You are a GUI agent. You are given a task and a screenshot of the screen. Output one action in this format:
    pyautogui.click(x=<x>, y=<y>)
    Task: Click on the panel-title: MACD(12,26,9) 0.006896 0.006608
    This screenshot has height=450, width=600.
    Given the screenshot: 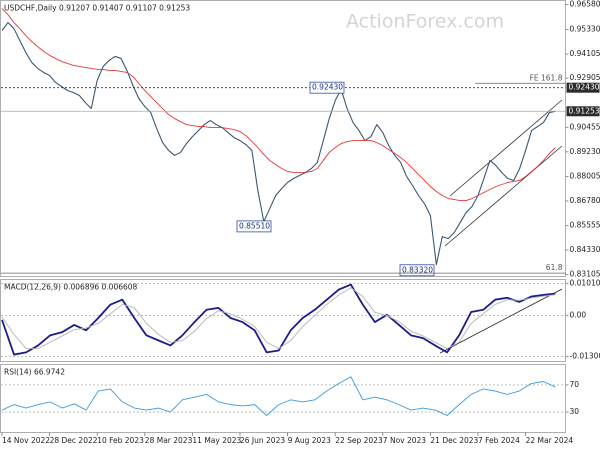 What is the action you would take?
    pyautogui.click(x=71, y=287)
    